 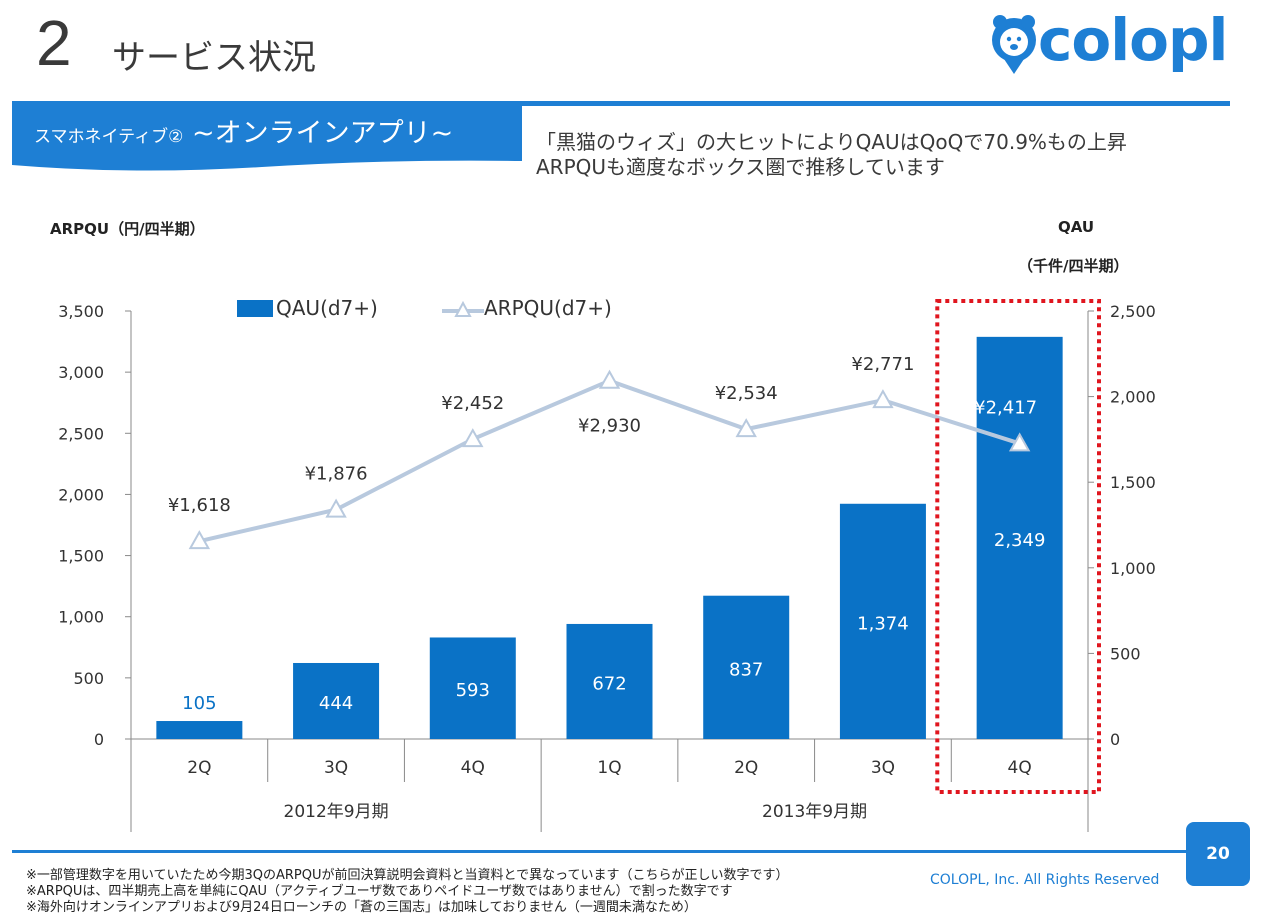 What do you see at coordinates (88, 678) in the screenshot?
I see `y-left-tick-label: 500` at bounding box center [88, 678].